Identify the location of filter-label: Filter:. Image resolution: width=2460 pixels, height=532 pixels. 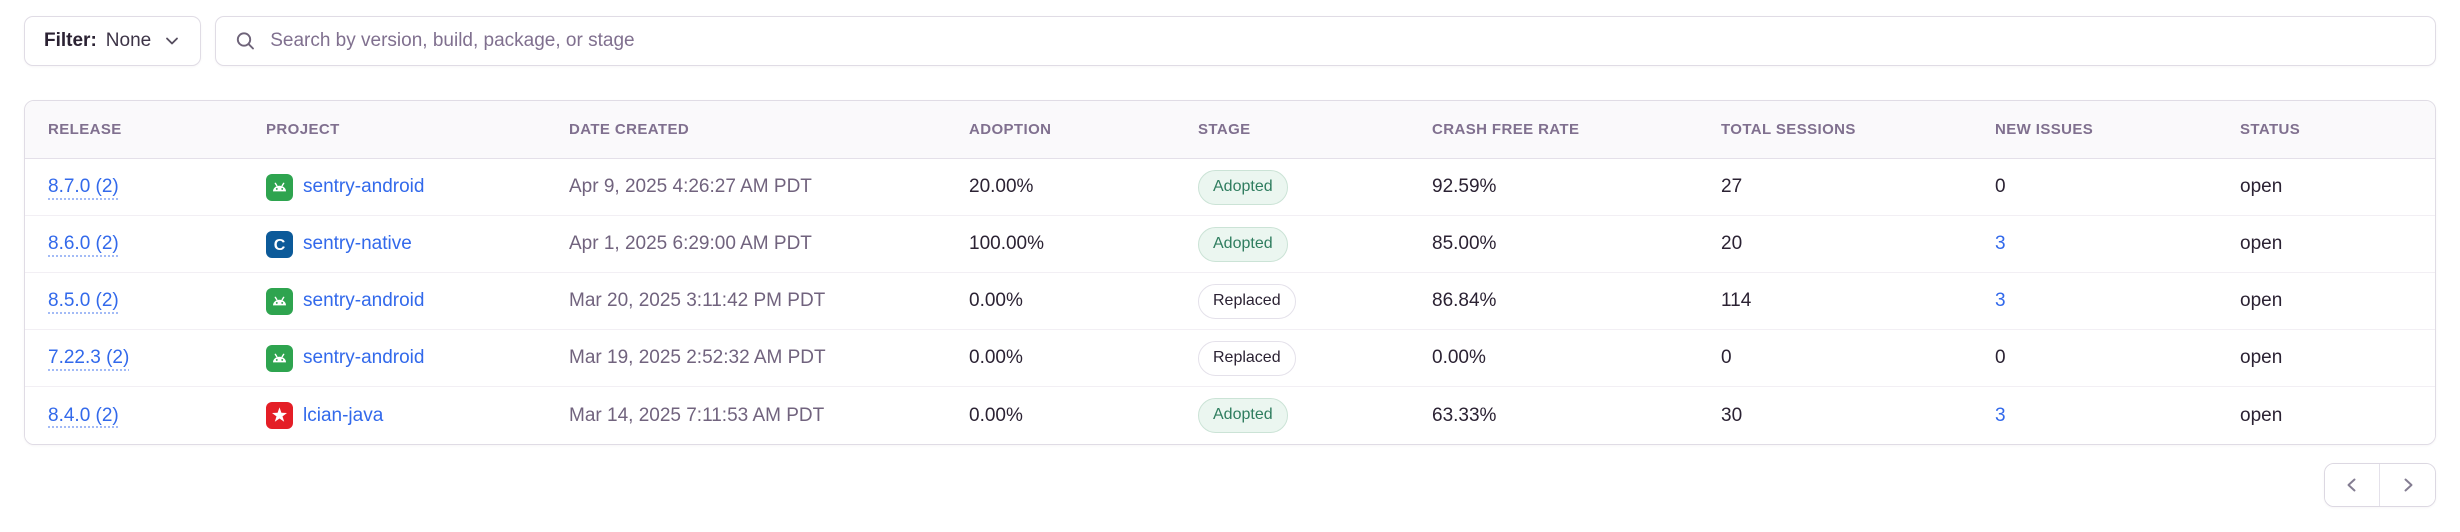
(70, 40).